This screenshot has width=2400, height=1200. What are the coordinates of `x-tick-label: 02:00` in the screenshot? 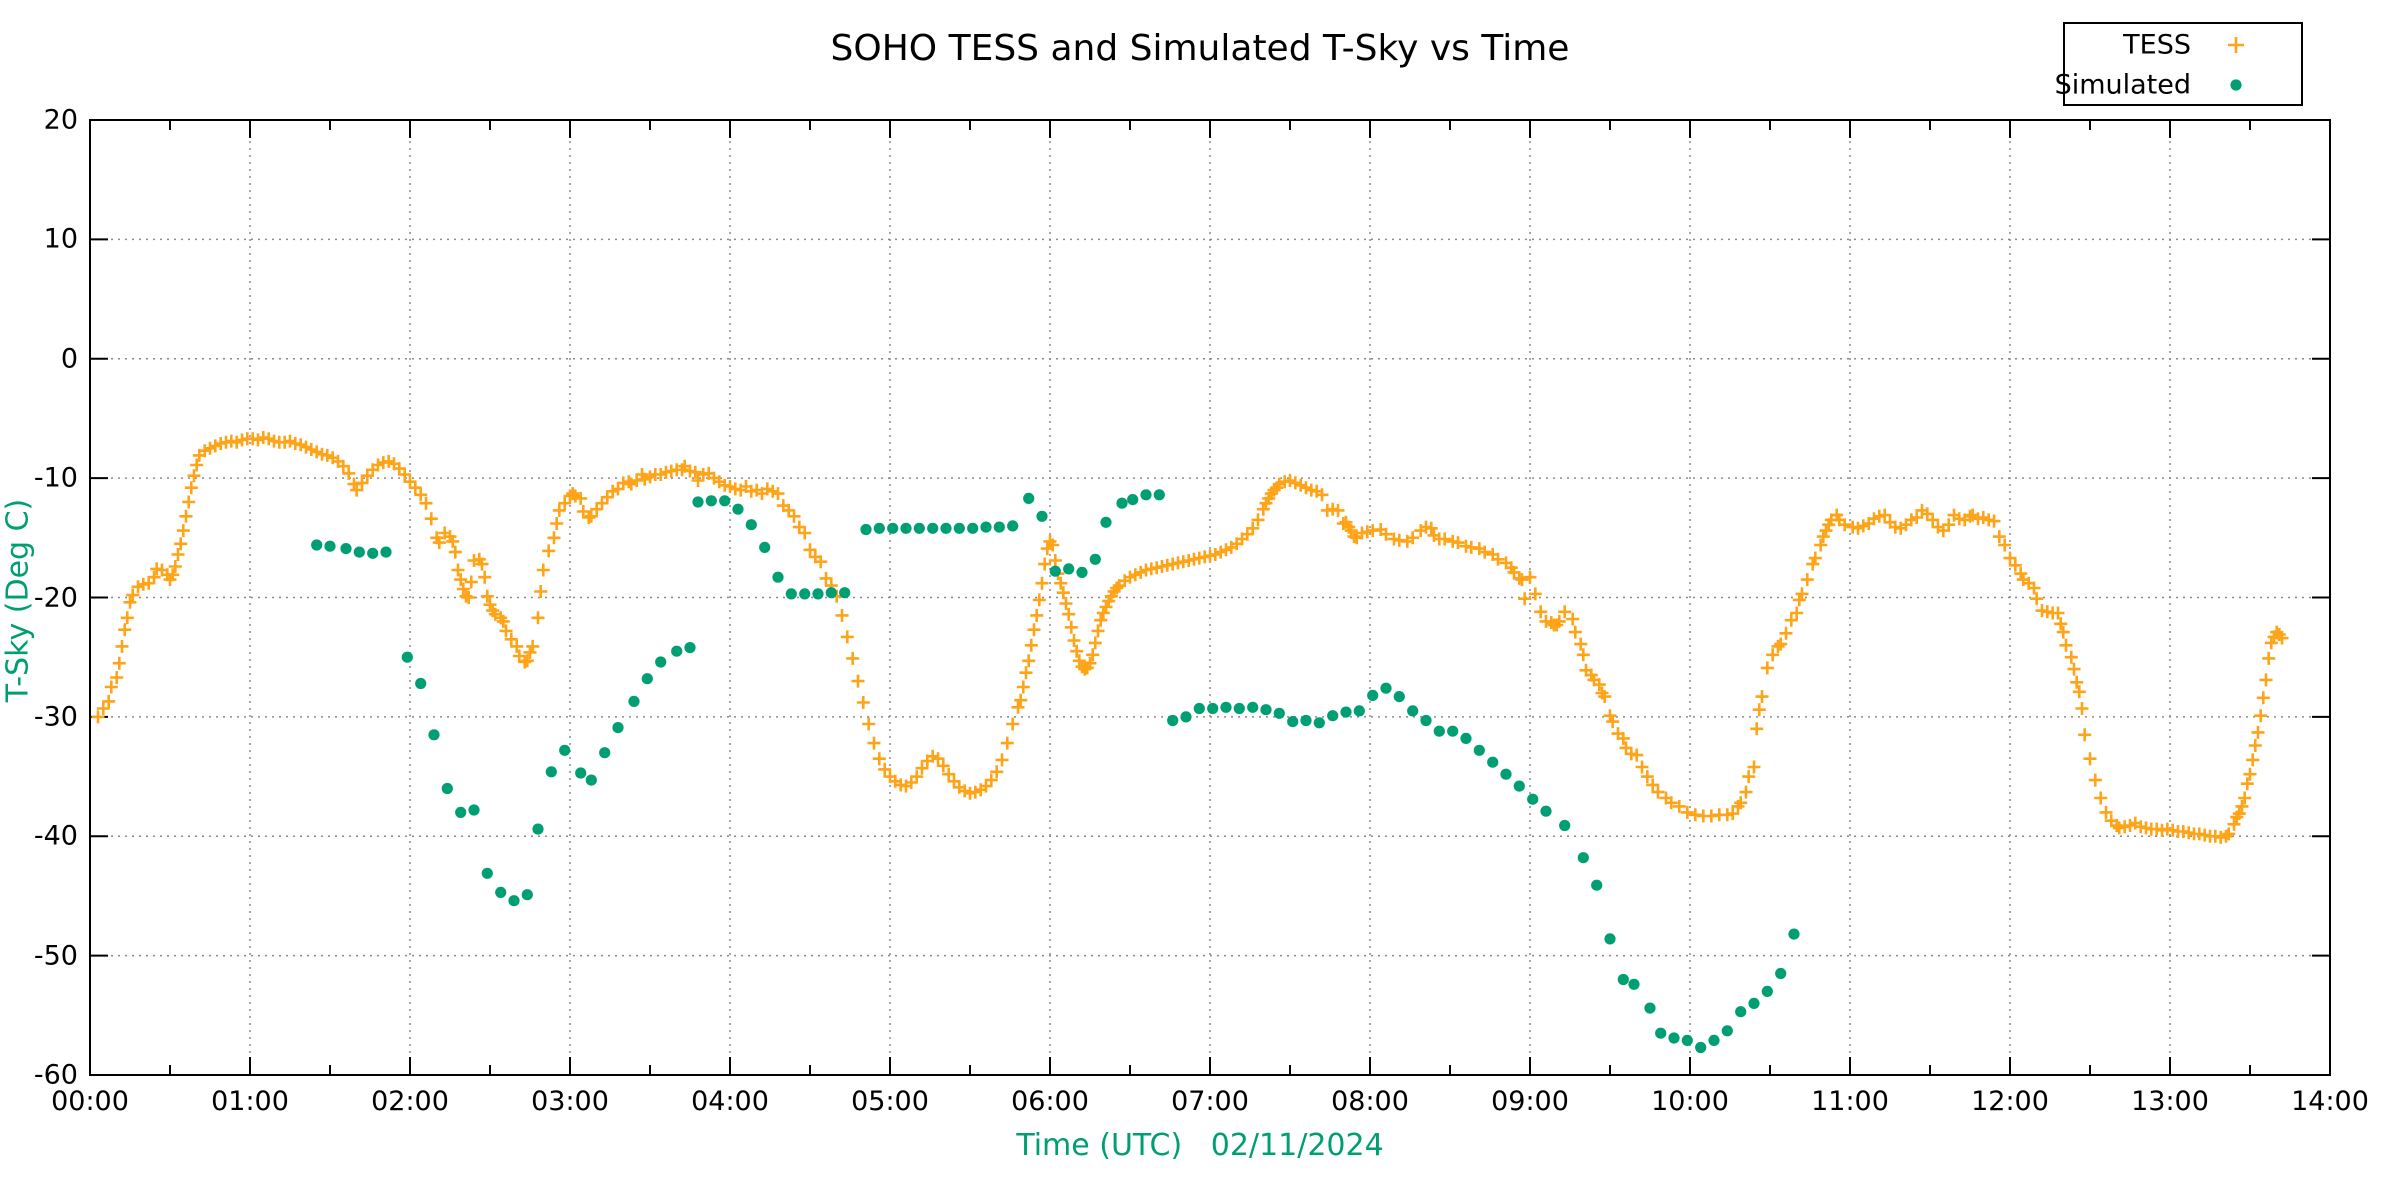 It's located at (410, 1101).